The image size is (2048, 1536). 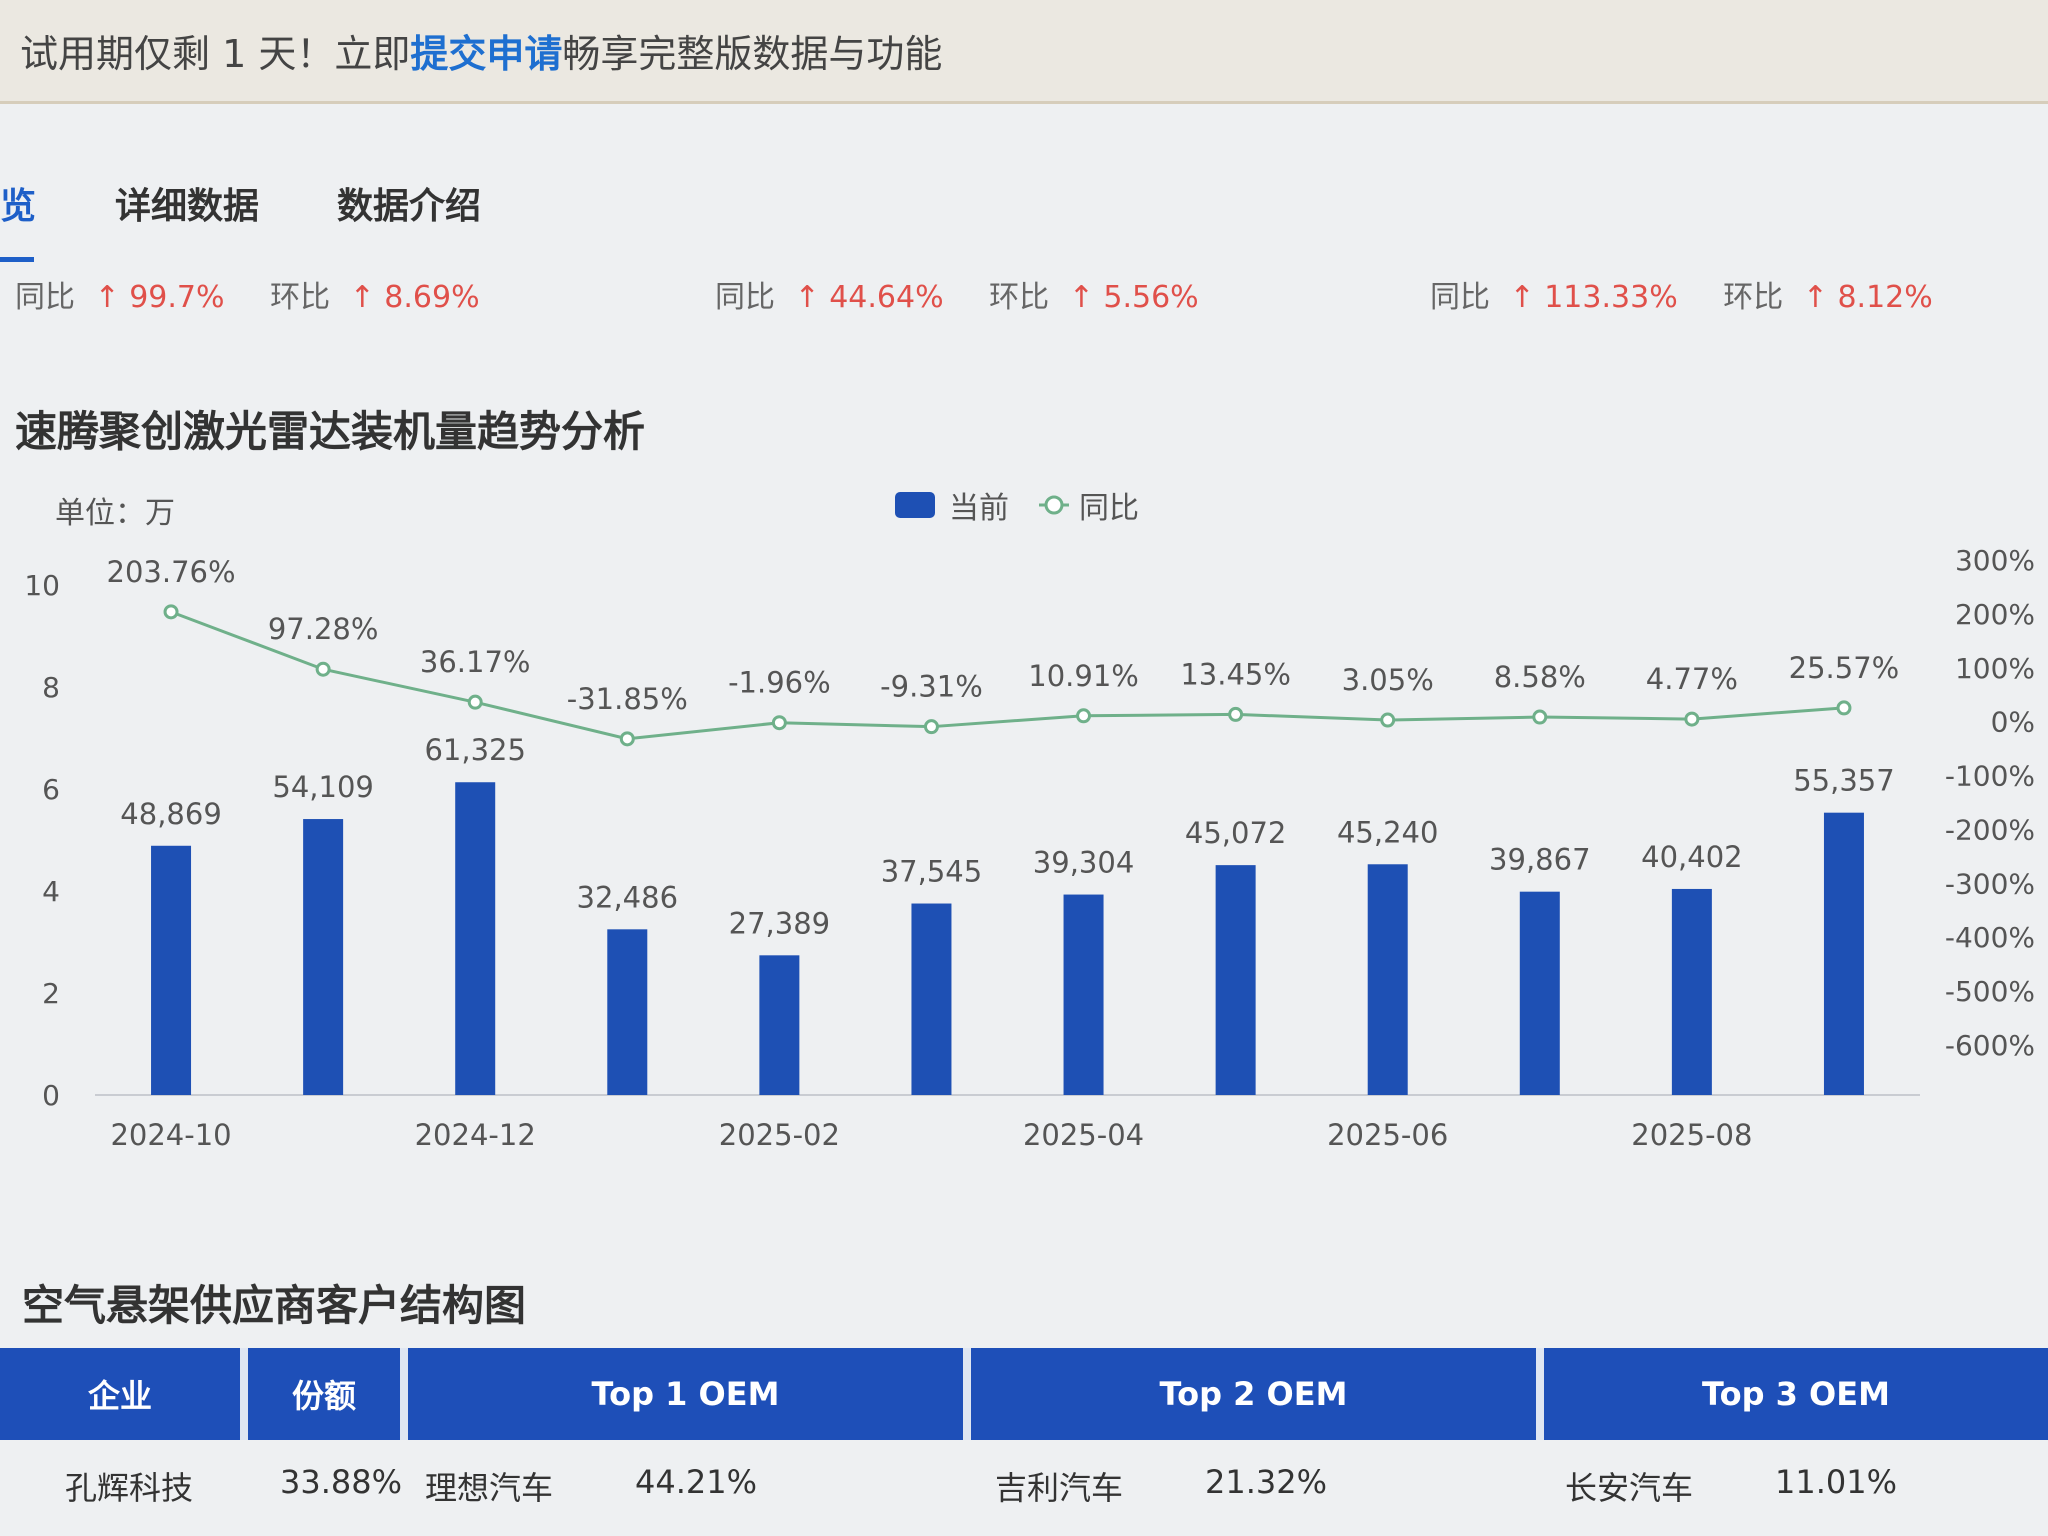 I want to click on mom-value: ↑ 8.12%, so click(x=1867, y=297).